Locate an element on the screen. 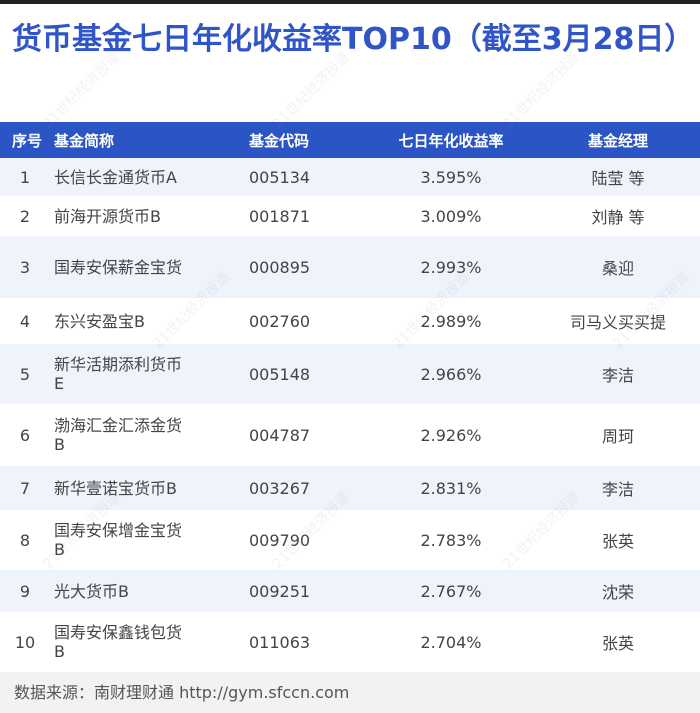 The width and height of the screenshot is (700, 713). table-header-row: 序号 基金简称 基金代码 七日年化收益率 基金经理 is located at coordinates (350, 140).